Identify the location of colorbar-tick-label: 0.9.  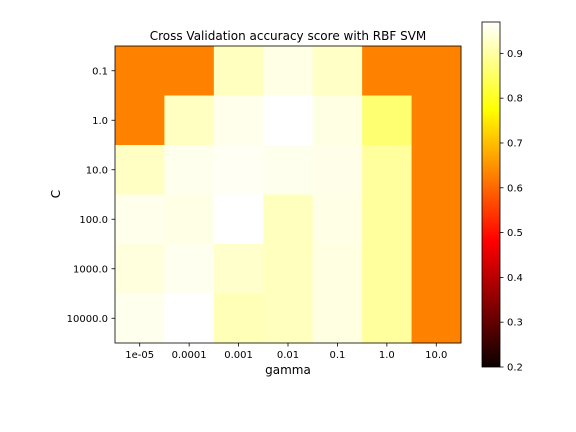
(515, 54).